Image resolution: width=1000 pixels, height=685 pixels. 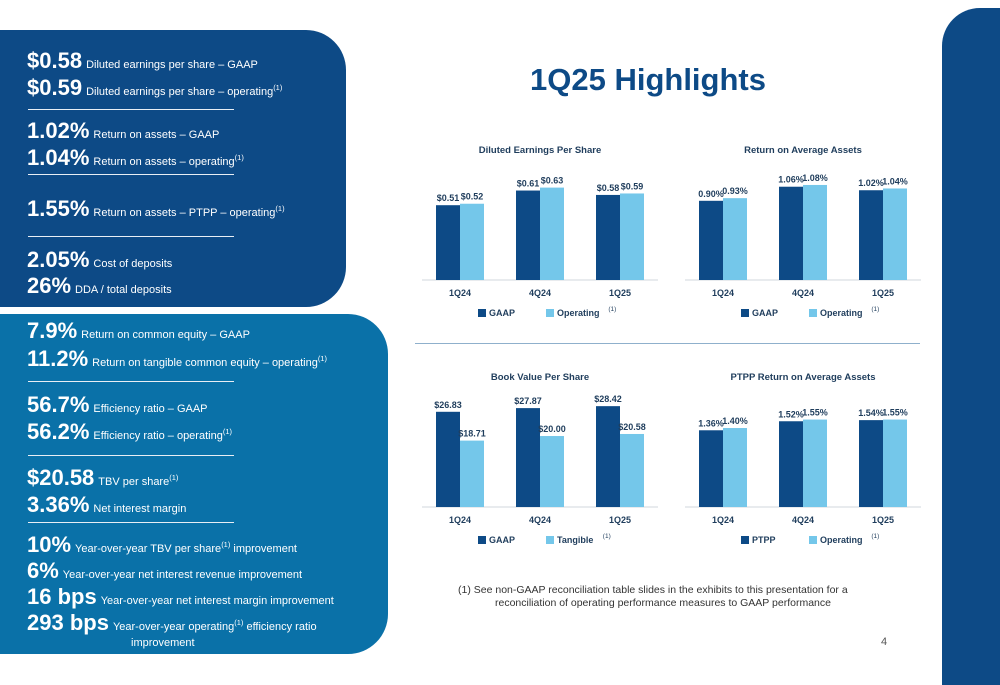 I want to click on stat-value: 56.7%, so click(x=58, y=404).